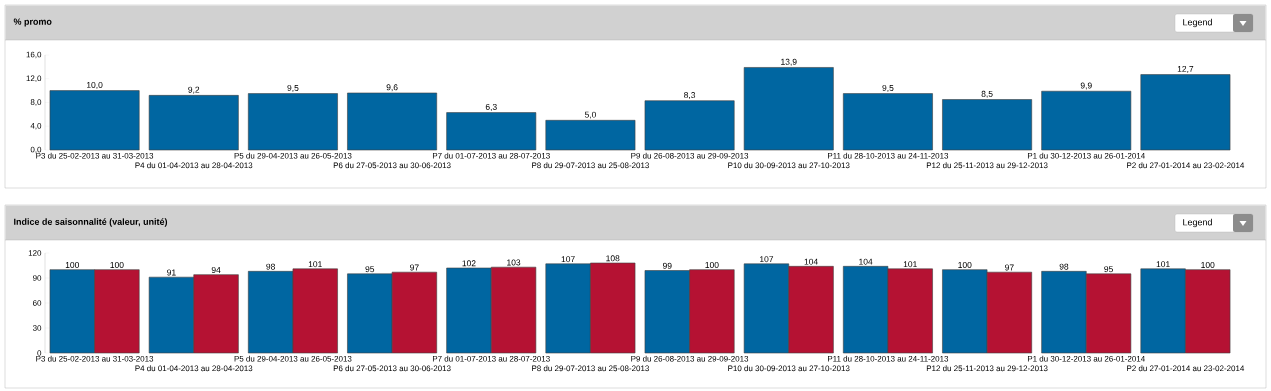 This screenshot has width=1271, height=391. What do you see at coordinates (667, 265) in the screenshot?
I see `data-label: 99` at bounding box center [667, 265].